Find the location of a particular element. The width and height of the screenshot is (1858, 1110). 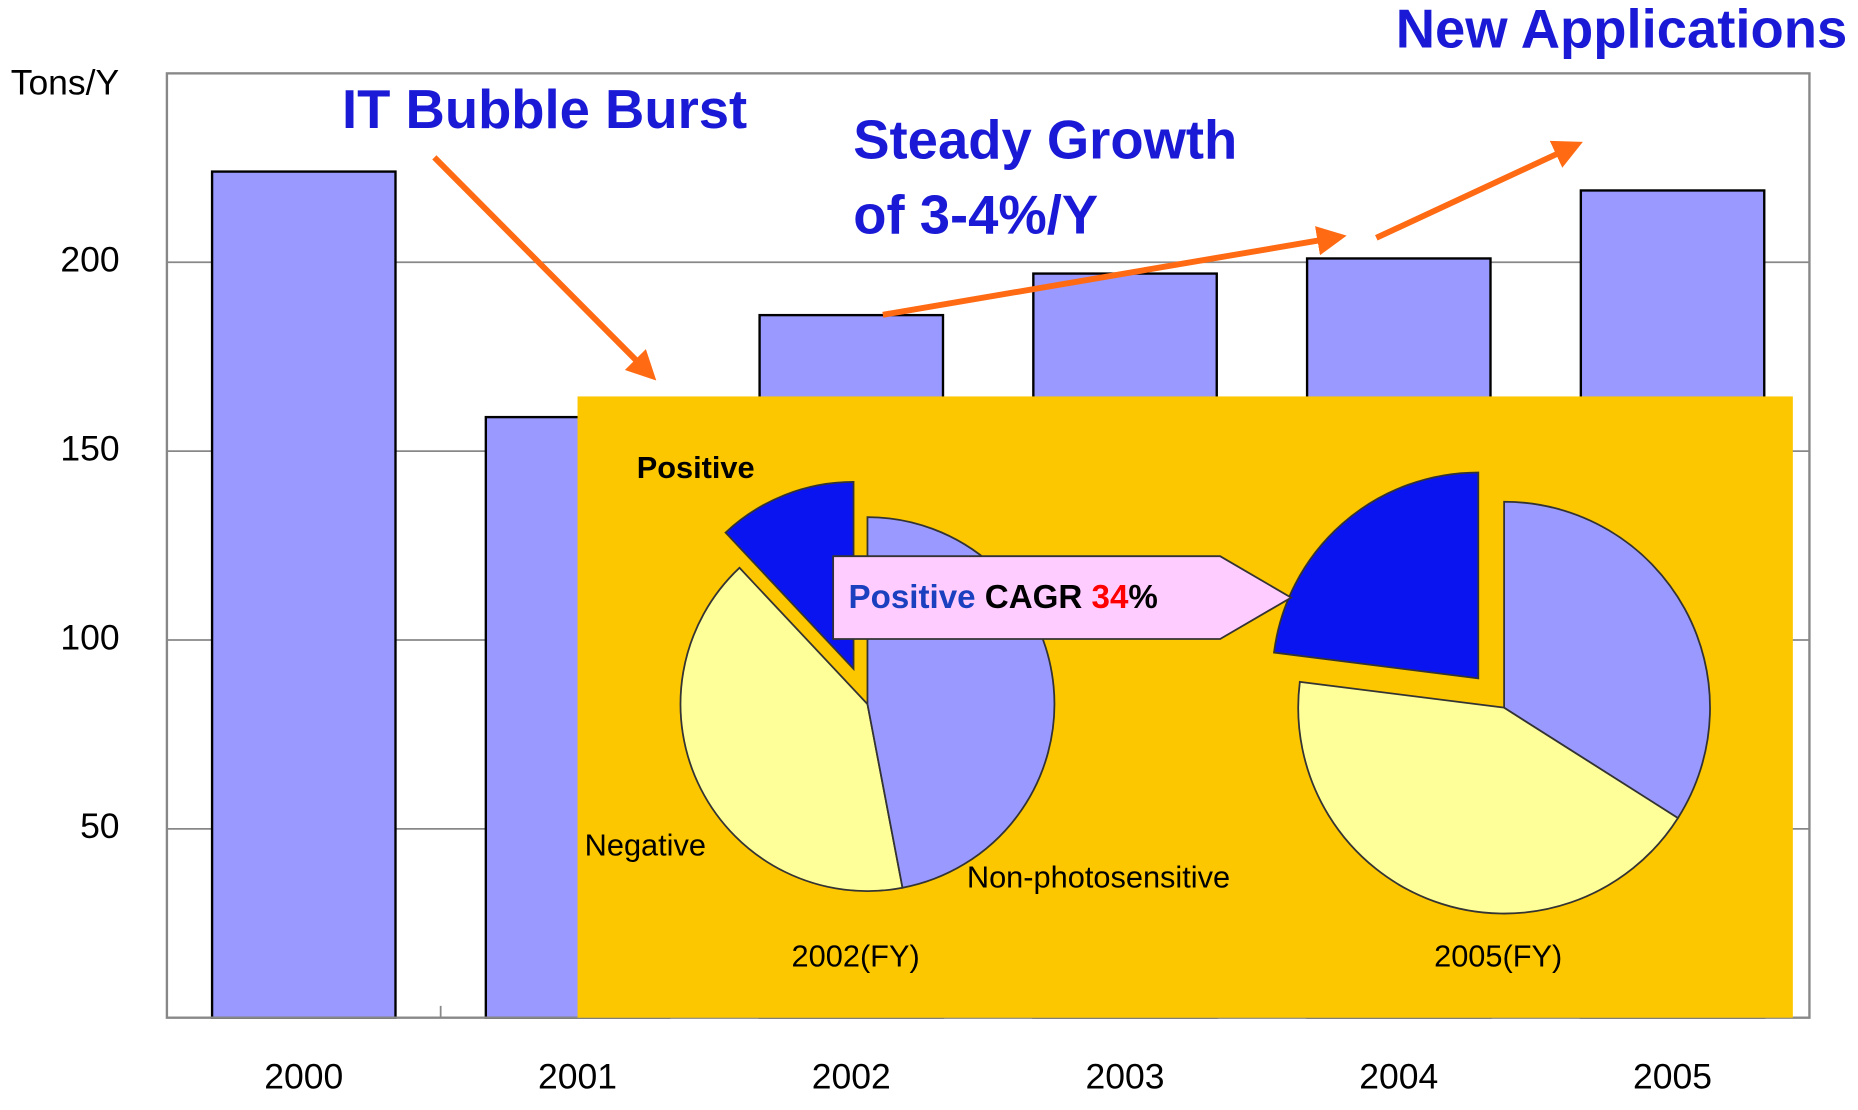

y-tick-label: 200 is located at coordinates (89, 260).